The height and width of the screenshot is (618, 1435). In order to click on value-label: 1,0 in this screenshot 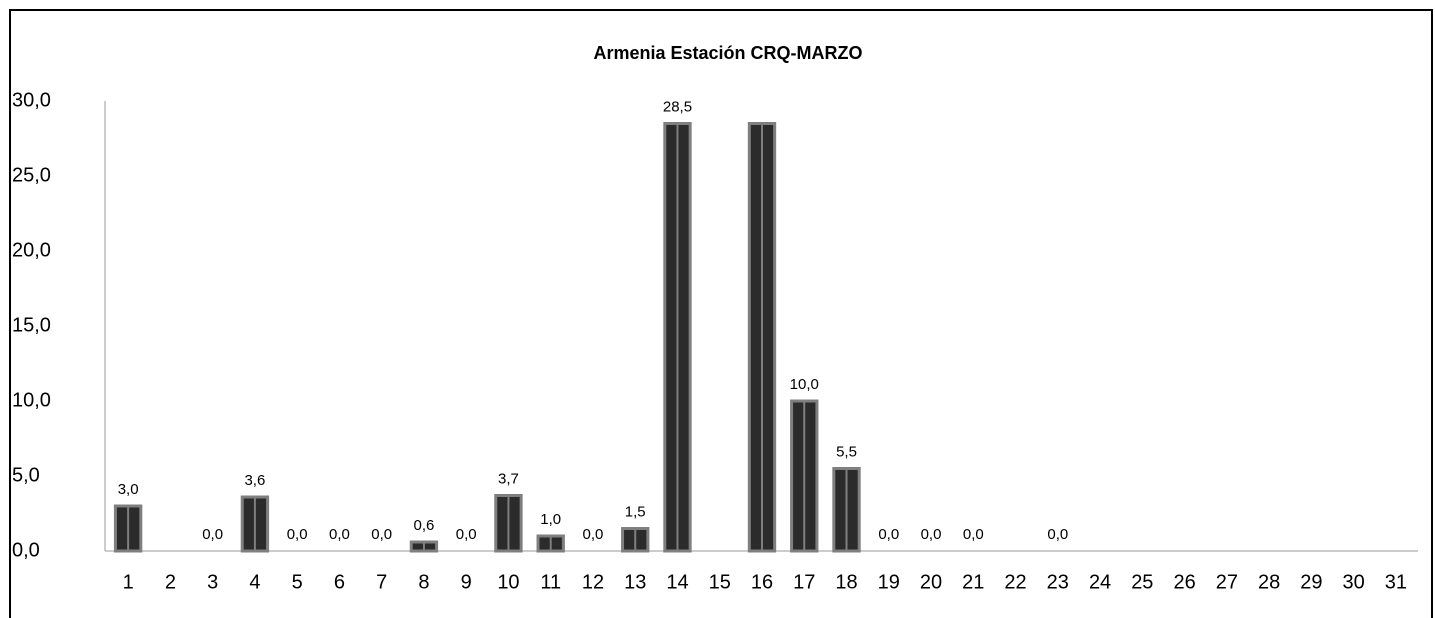, I will do `click(550, 519)`.